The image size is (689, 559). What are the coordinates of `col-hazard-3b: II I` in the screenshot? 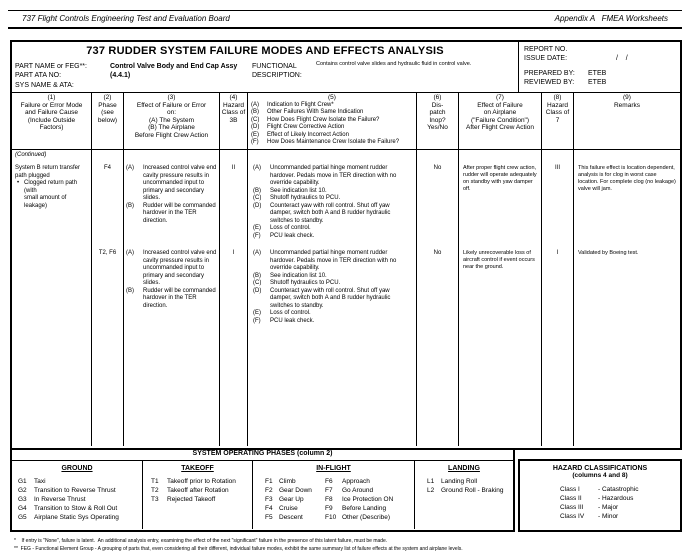 It's located at (234, 298).